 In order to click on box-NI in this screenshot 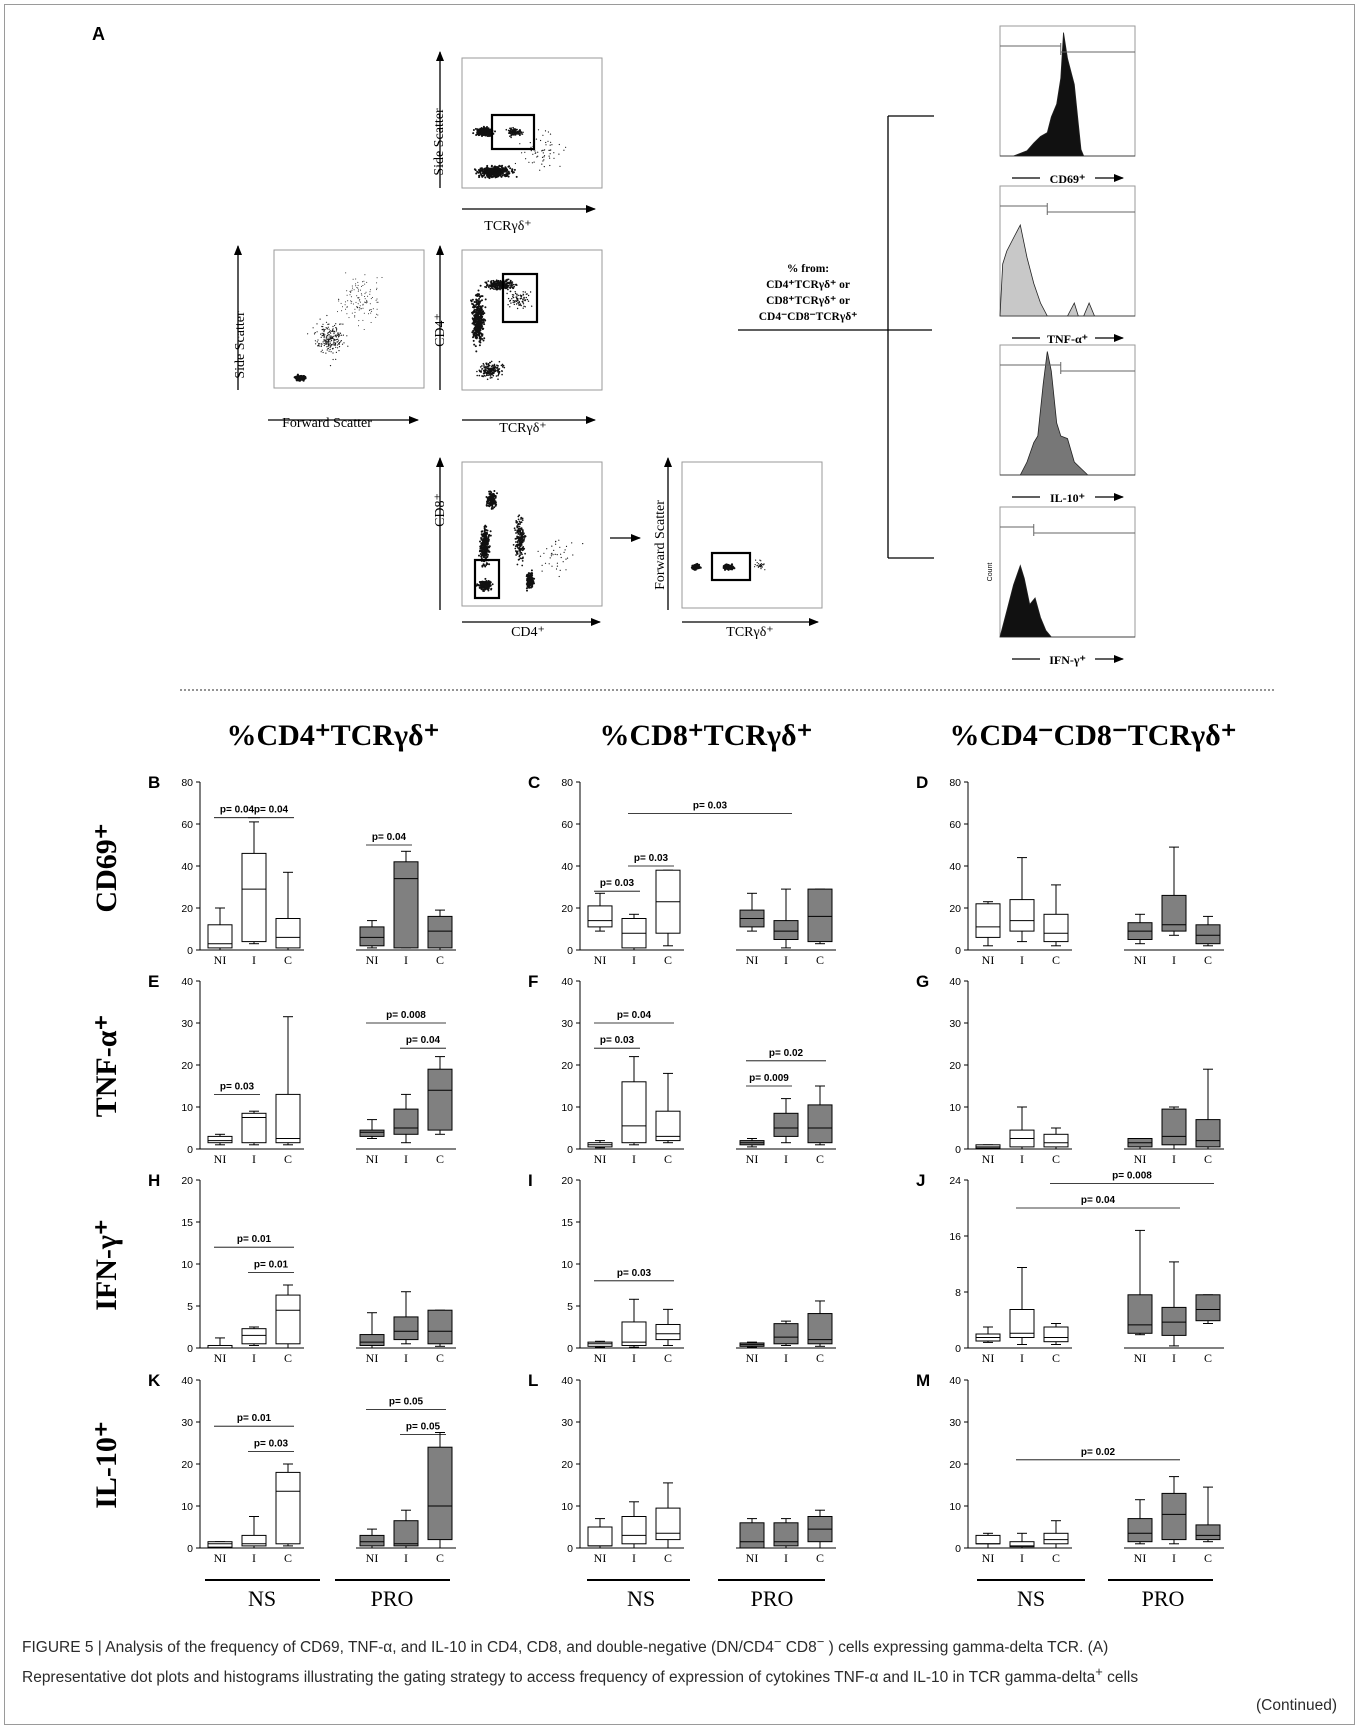, I will do `click(372, 934)`.